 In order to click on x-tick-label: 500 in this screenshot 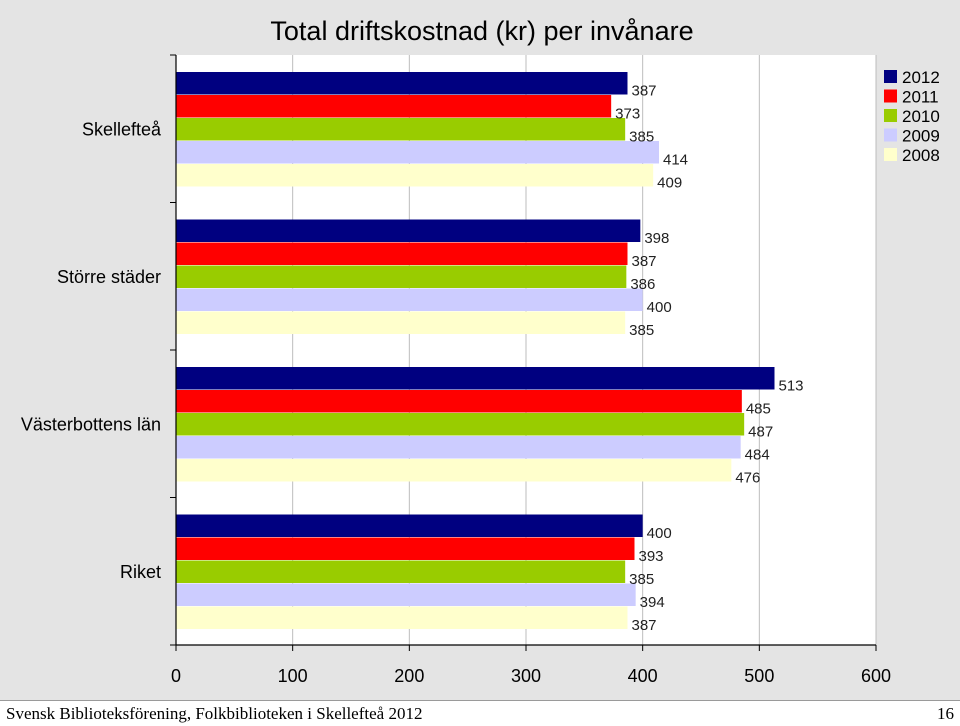, I will do `click(759, 676)`.